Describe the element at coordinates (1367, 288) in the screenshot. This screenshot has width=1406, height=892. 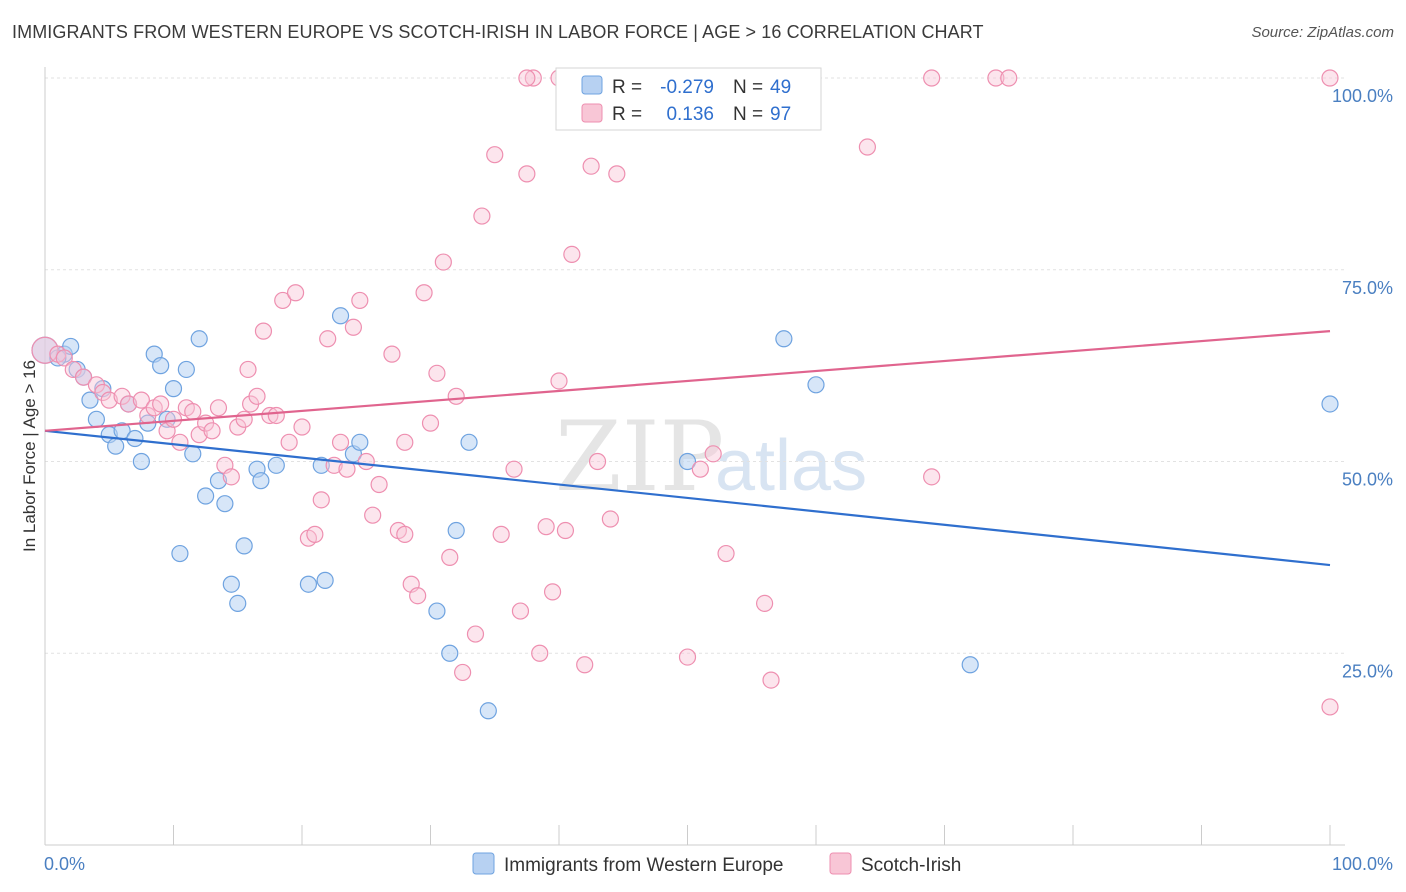
I see `y-tick-label-75: 75.0%` at that location.